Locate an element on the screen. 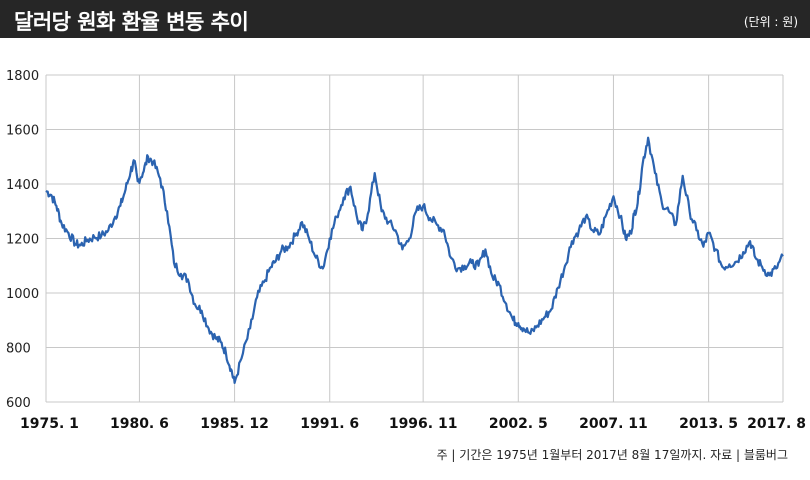 This screenshot has width=810, height=480. x-tick-label: 1991. 6 is located at coordinates (329, 424).